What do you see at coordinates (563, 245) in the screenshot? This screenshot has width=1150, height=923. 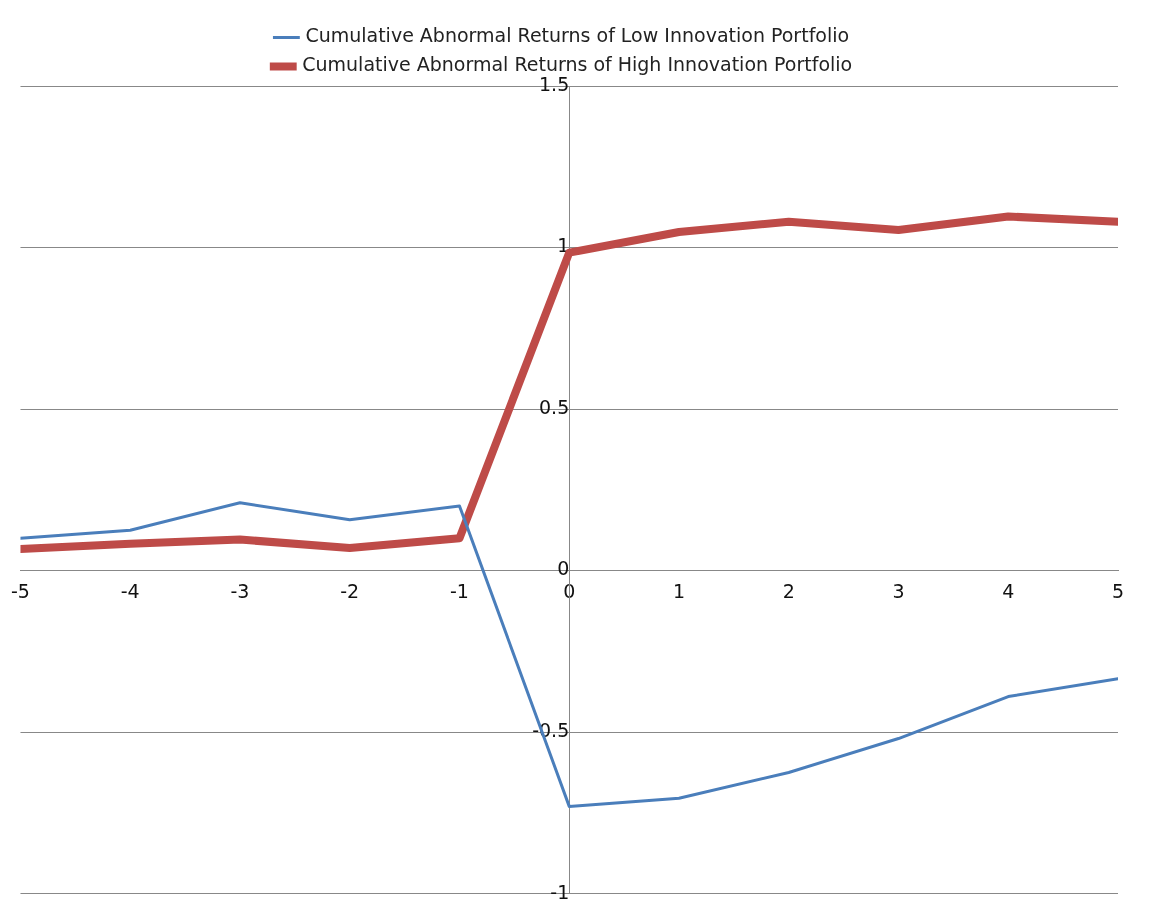 I see `y-tick-label: 1` at bounding box center [563, 245].